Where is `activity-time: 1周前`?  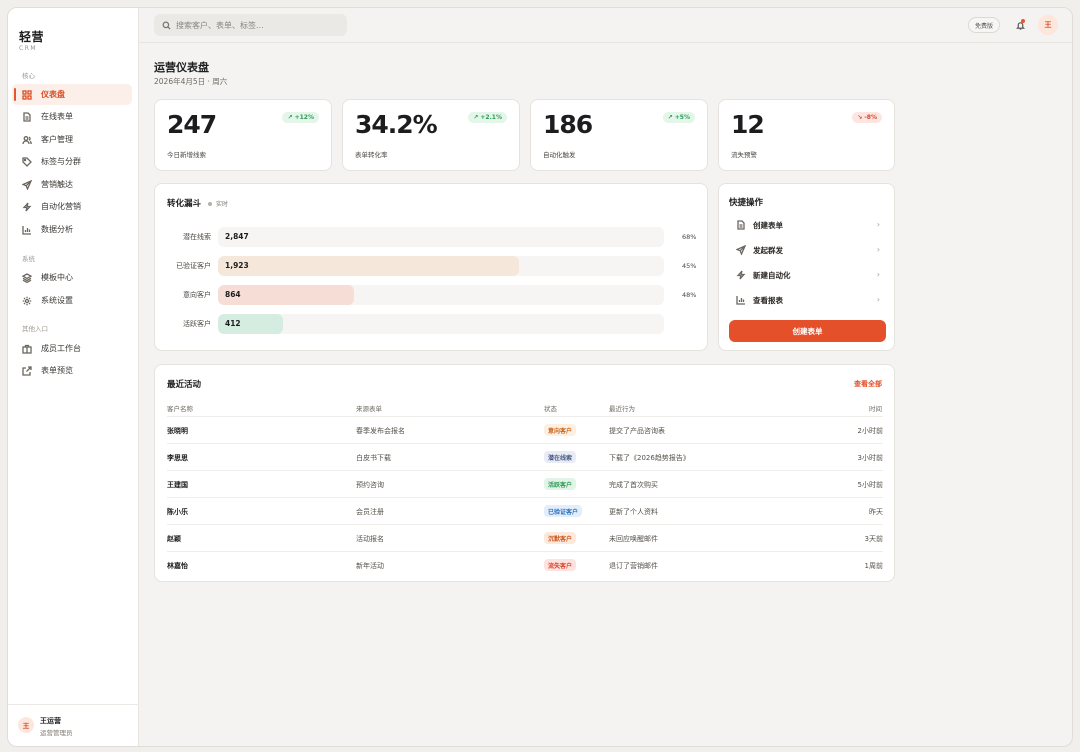
activity-time: 1周前 is located at coordinates (873, 566).